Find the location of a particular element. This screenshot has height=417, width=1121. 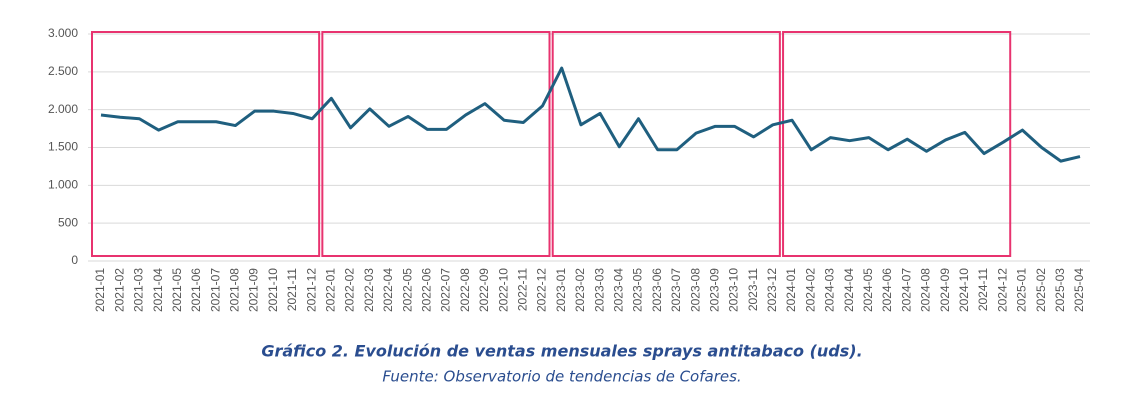

x-tick-label: 2021-07 is located at coordinates (215, 290).